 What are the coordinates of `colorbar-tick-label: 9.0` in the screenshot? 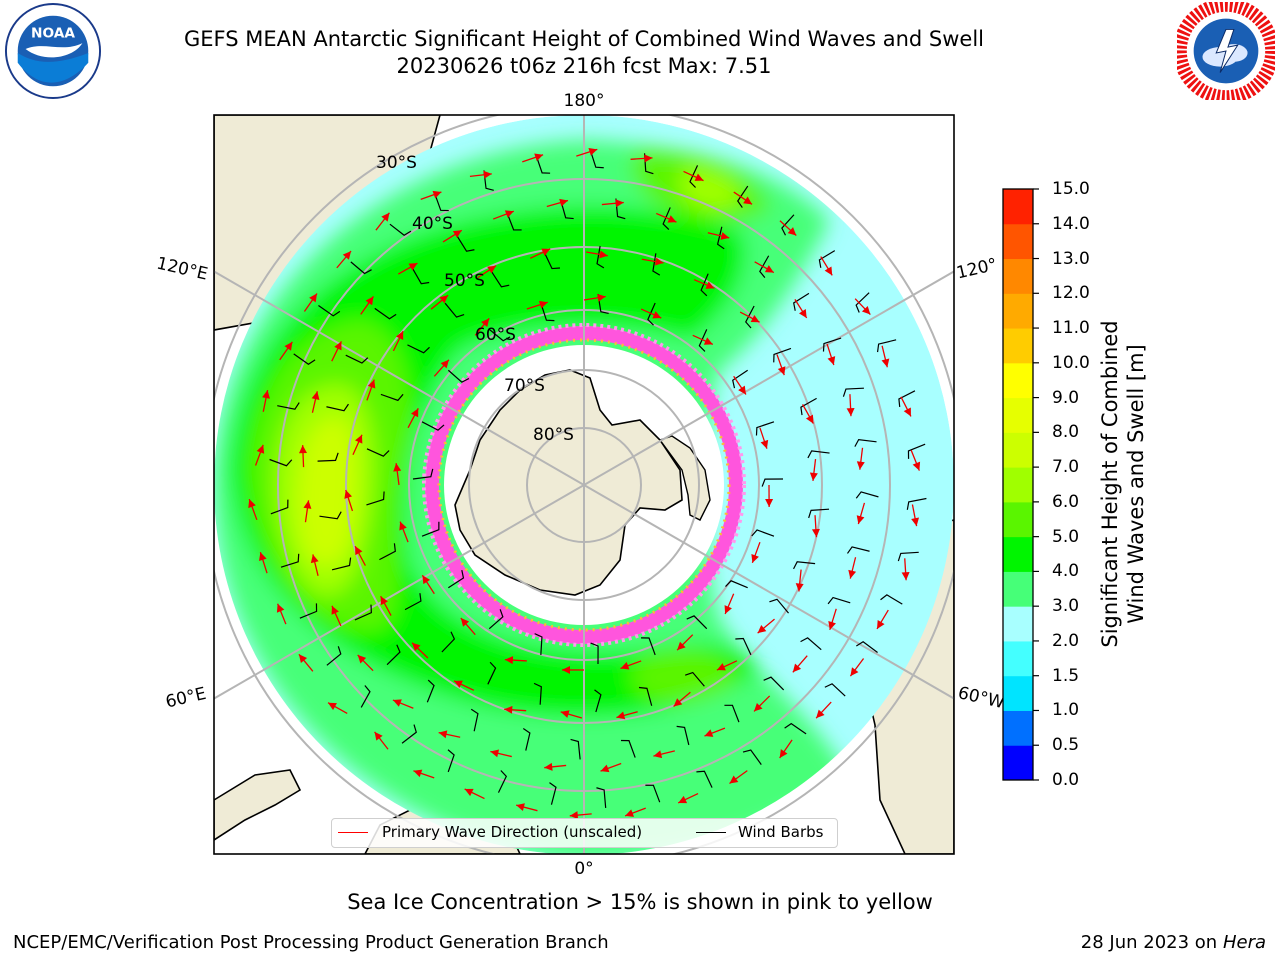 It's located at (1066, 397).